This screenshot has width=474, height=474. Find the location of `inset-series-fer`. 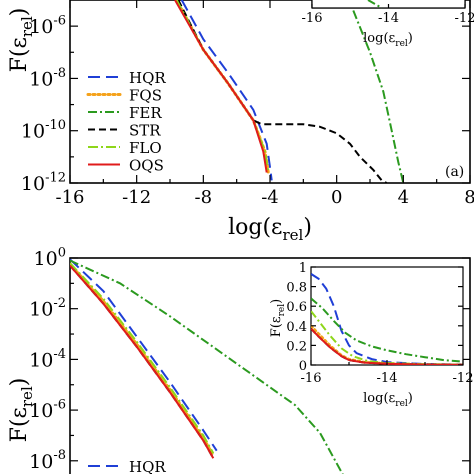

inset-series-fer is located at coordinates (387, 330).